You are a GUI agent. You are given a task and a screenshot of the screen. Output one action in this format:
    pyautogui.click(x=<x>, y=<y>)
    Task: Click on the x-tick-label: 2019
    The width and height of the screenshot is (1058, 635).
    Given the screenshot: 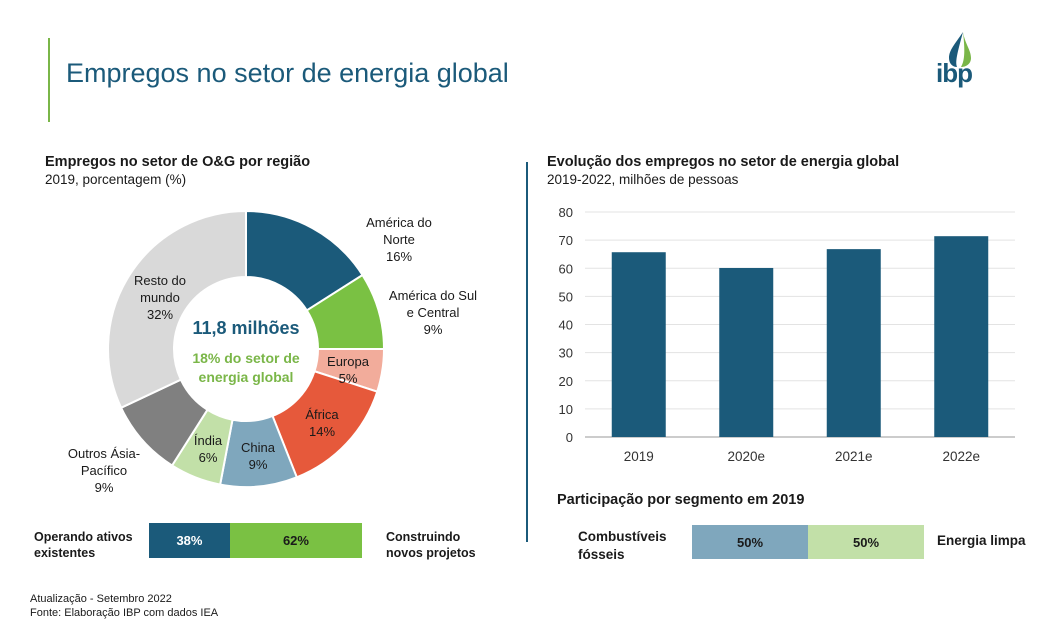 What is the action you would take?
    pyautogui.click(x=639, y=456)
    